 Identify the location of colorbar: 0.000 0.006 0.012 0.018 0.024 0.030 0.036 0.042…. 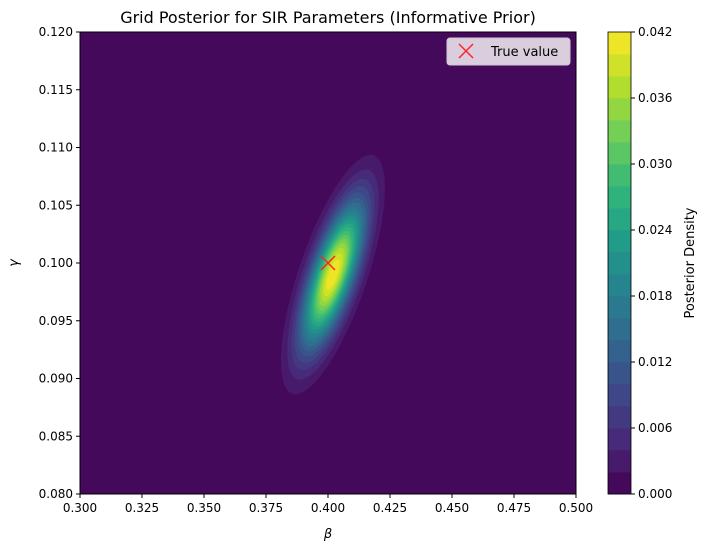
(652, 263).